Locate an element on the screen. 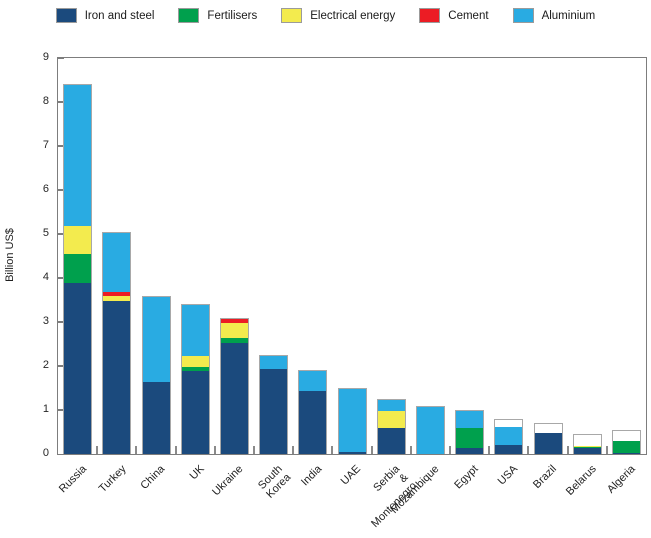  x-category-label: Algeria is located at coordinates (621, 479).